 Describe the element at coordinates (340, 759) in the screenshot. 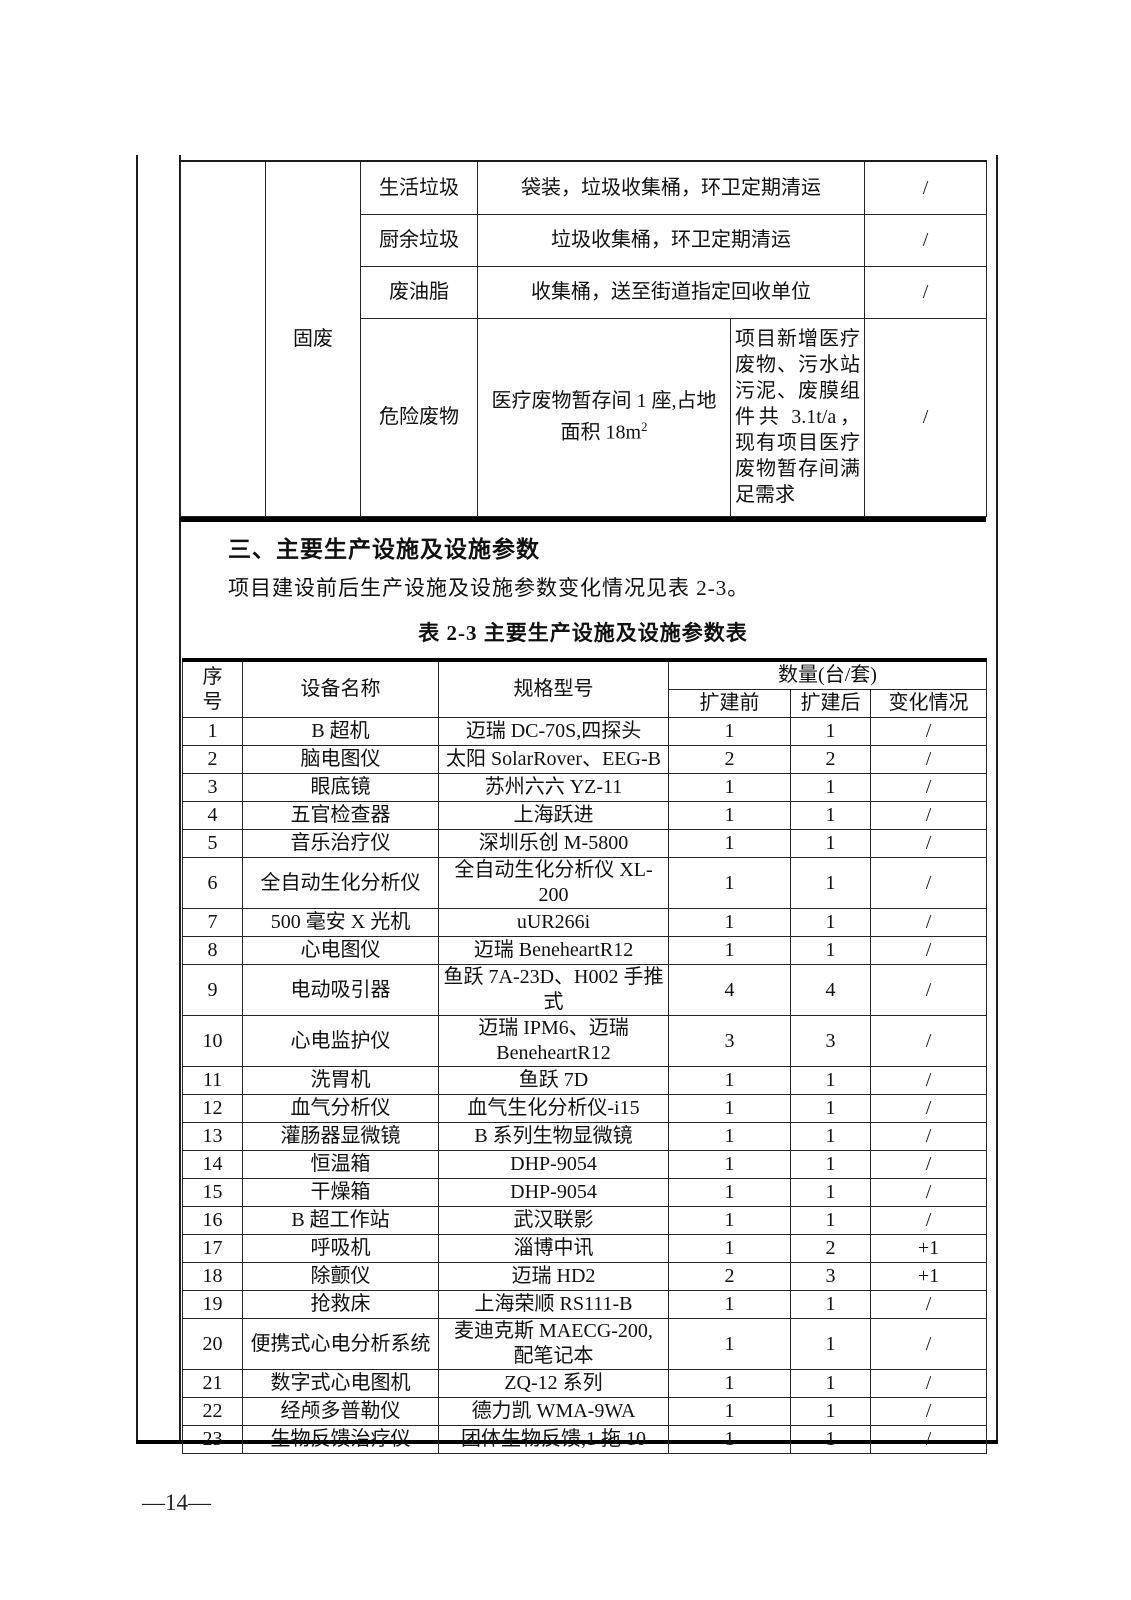

I see `cell-name: 脑电图仪` at that location.